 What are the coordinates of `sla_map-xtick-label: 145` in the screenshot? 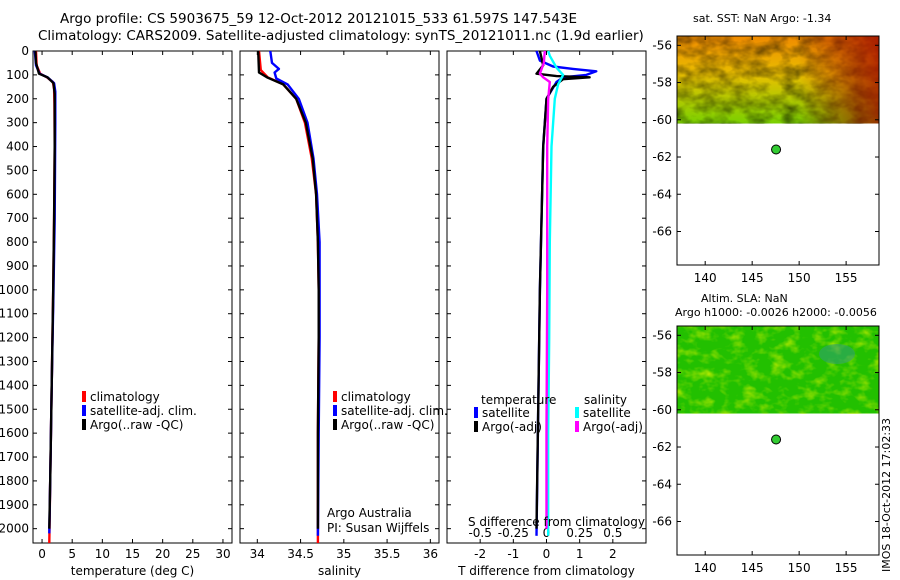 It's located at (752, 568).